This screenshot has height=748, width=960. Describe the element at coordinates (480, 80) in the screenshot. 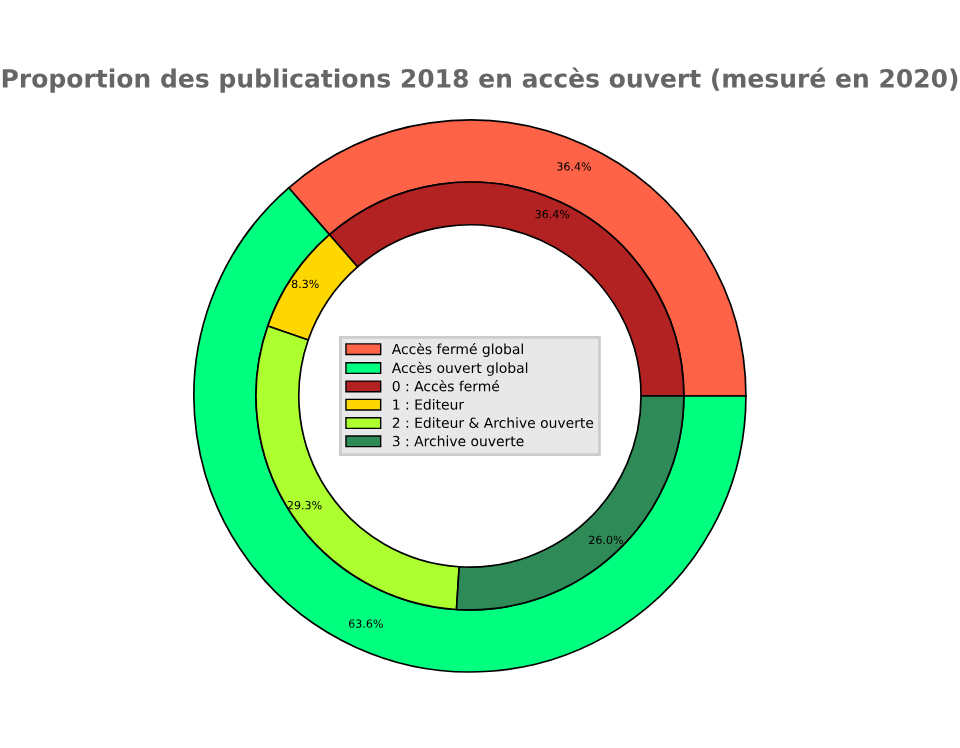

I see `chart-title: Proportion des publications 2018 en accès ouvert (mesuré en 2020)` at that location.